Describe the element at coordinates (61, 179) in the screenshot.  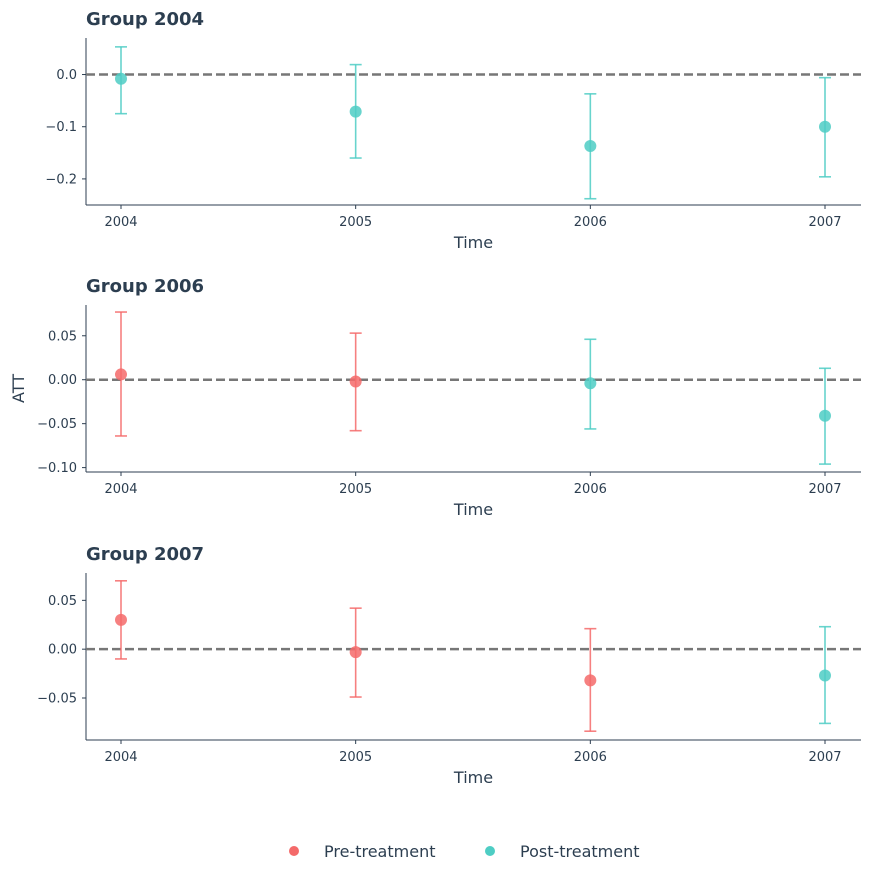
I see `y-tick-label: −0.2` at that location.